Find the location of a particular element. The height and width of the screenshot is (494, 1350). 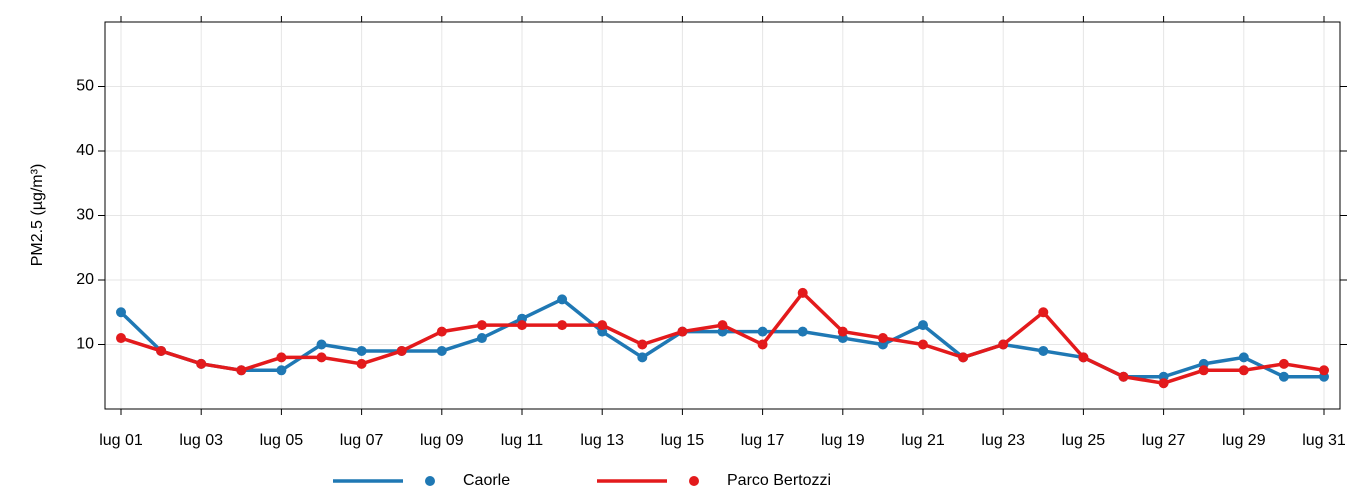

x-tick-label: lug 31 is located at coordinates (1324, 440).